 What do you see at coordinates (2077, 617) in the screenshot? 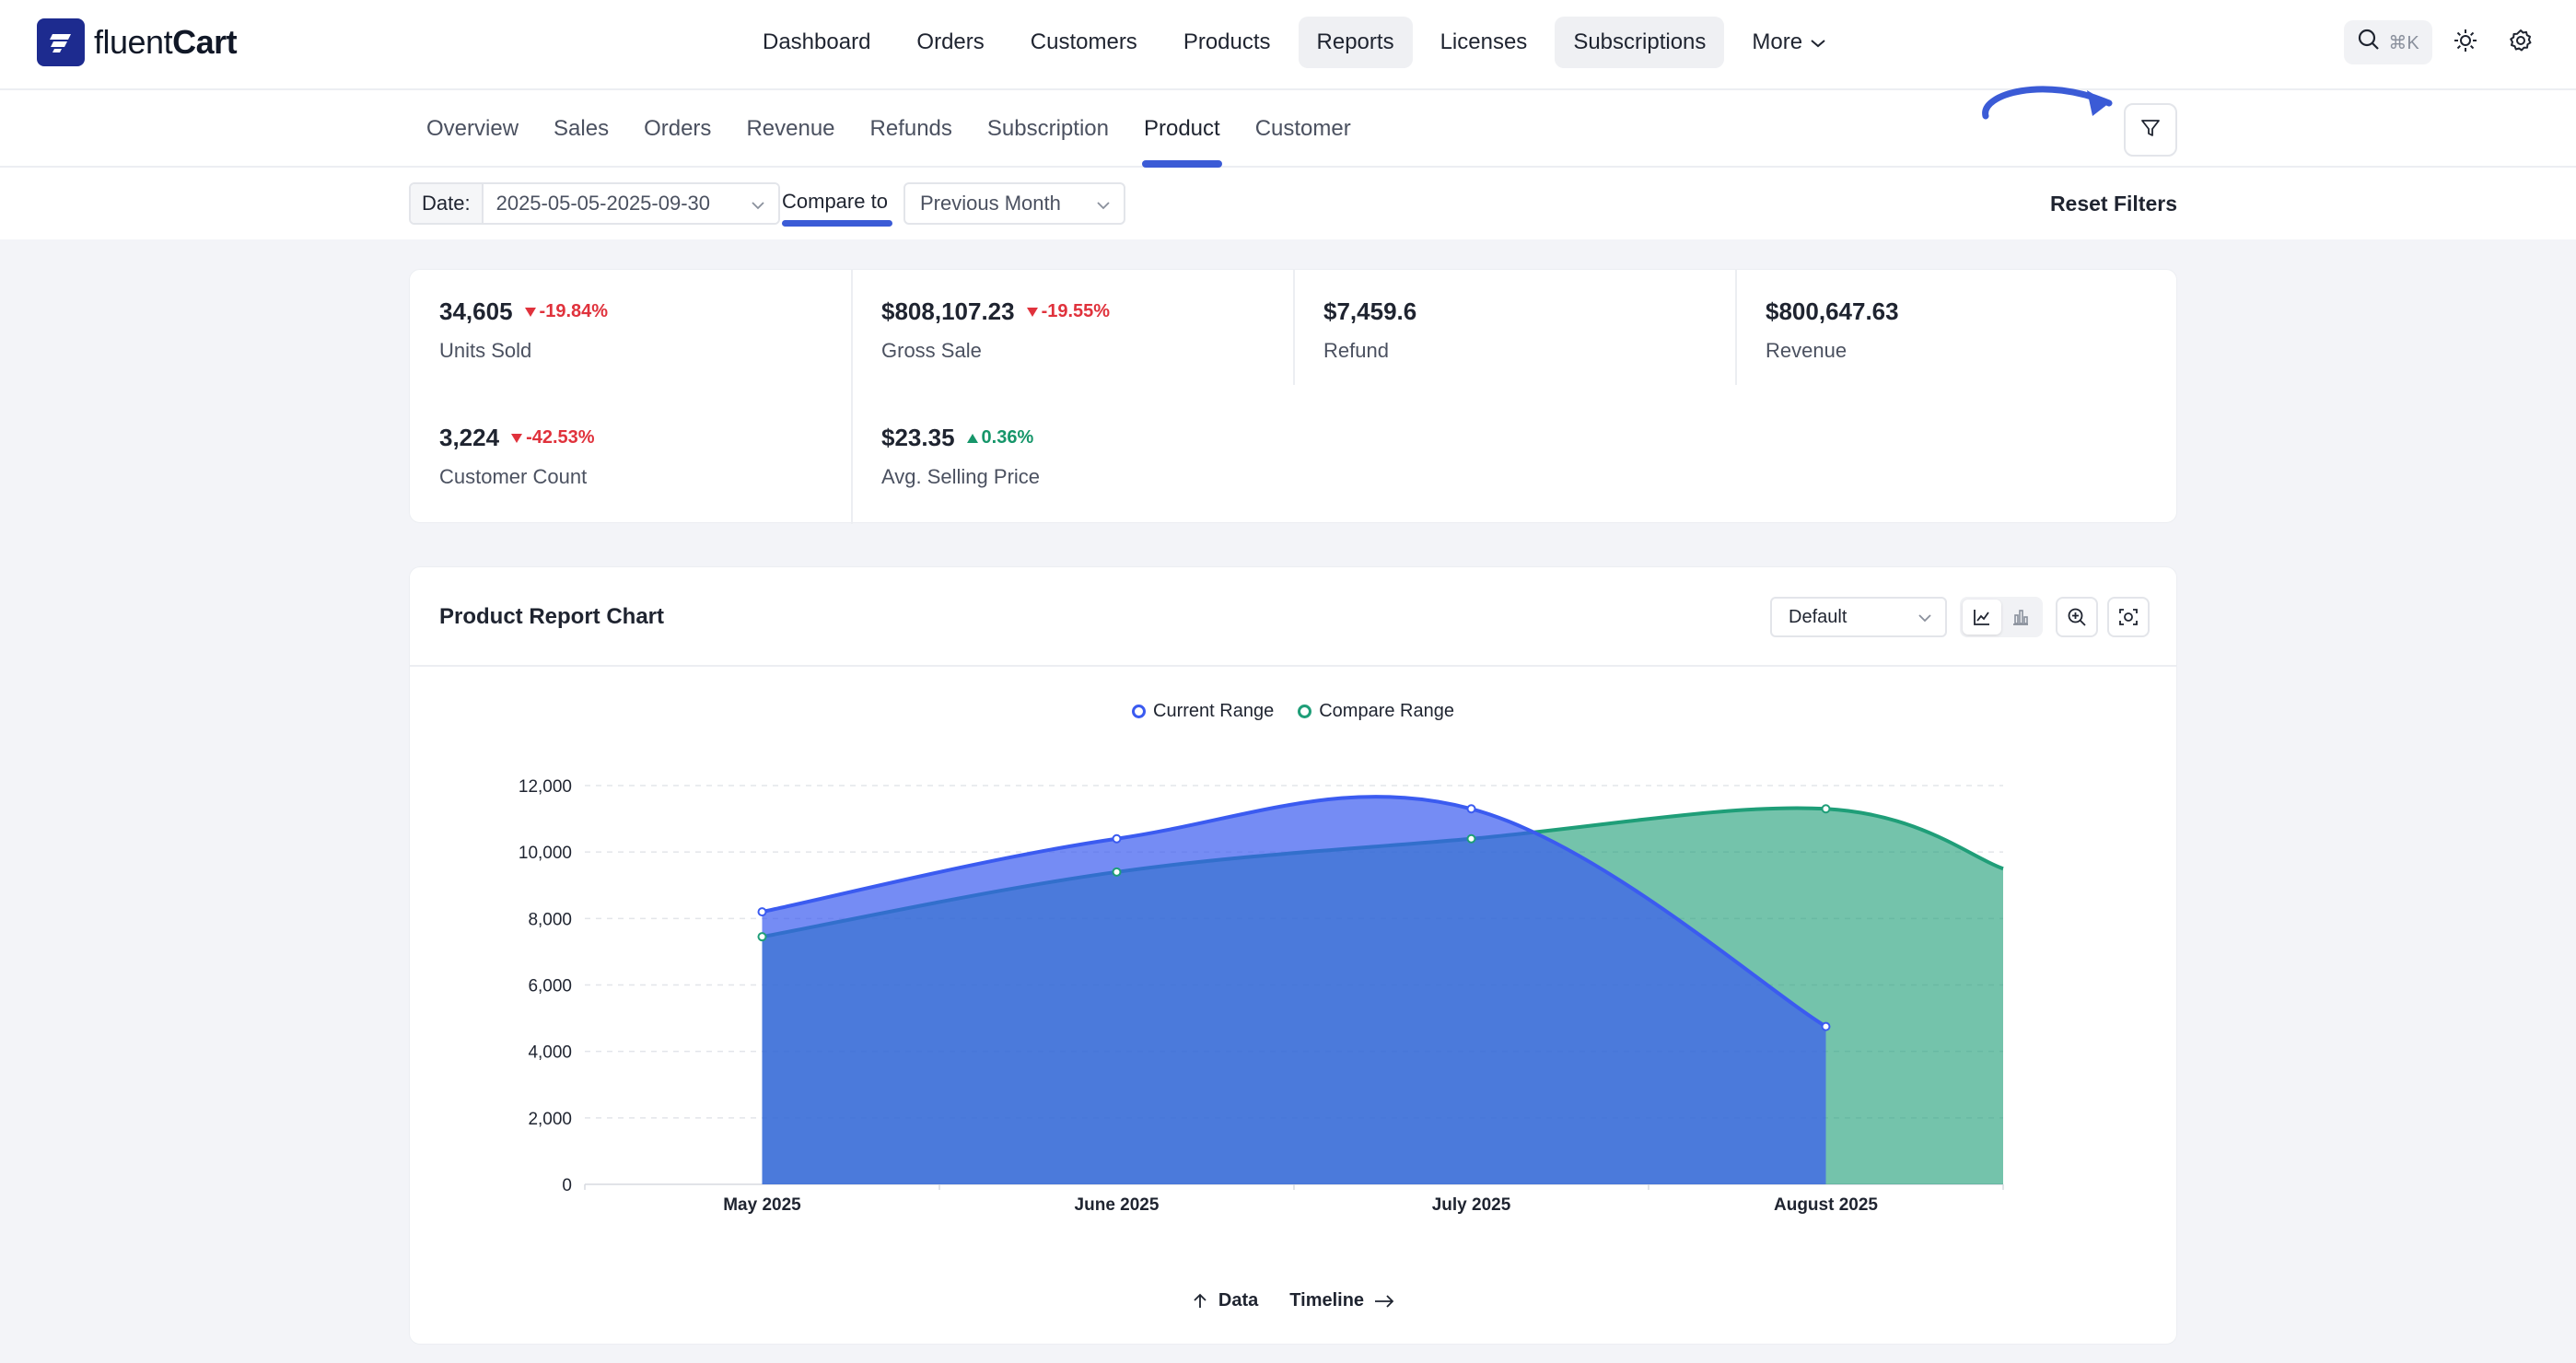
I see `zoom-button` at bounding box center [2077, 617].